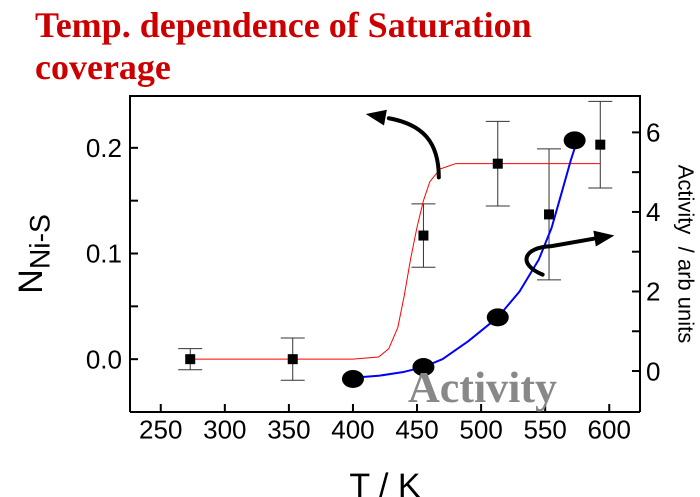  Describe the element at coordinates (483, 387) in the screenshot. I see `annotation: Activity` at that location.